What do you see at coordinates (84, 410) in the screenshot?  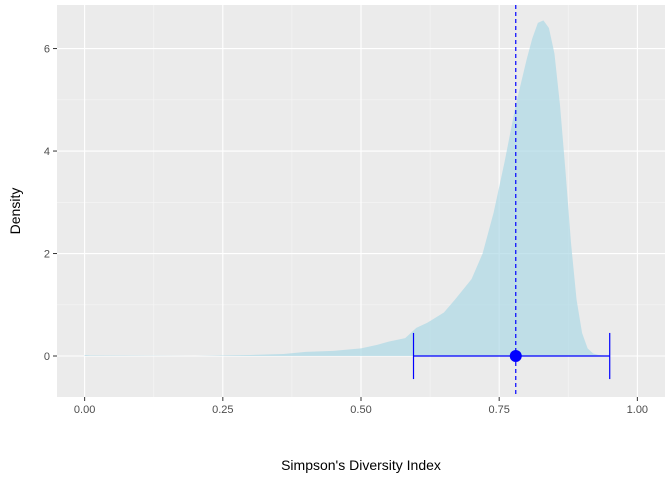 I see `x-tick-label: 0.00` at bounding box center [84, 410].